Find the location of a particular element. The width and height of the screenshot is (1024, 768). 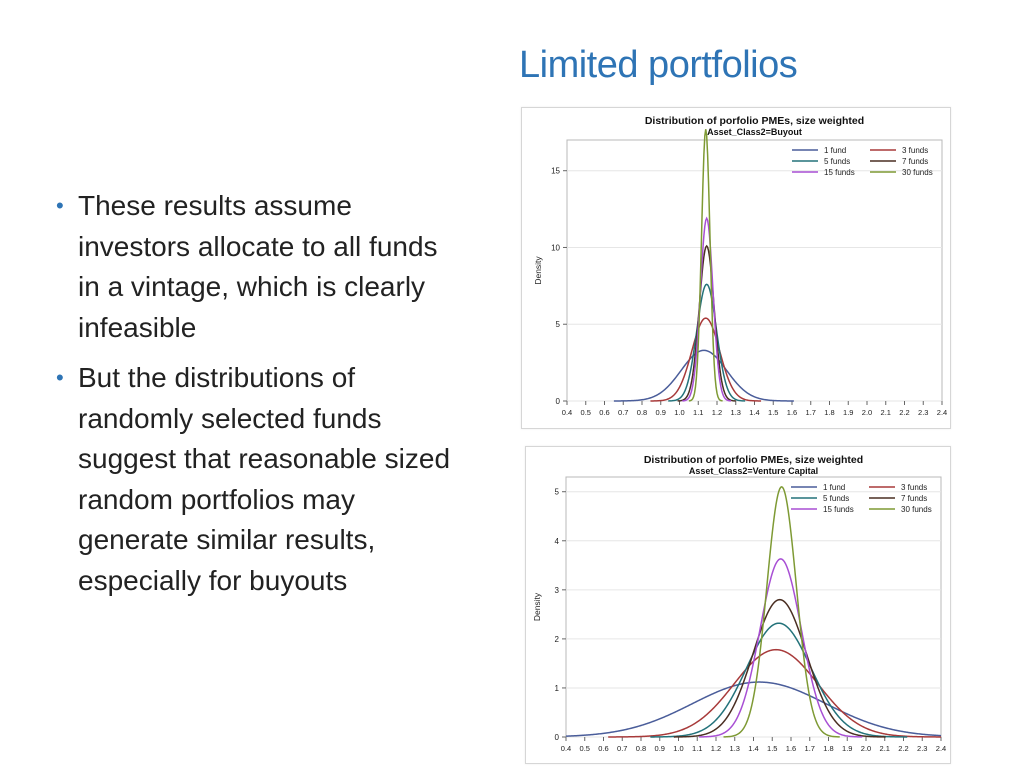

y-tick-label: 1 is located at coordinates (557, 688).